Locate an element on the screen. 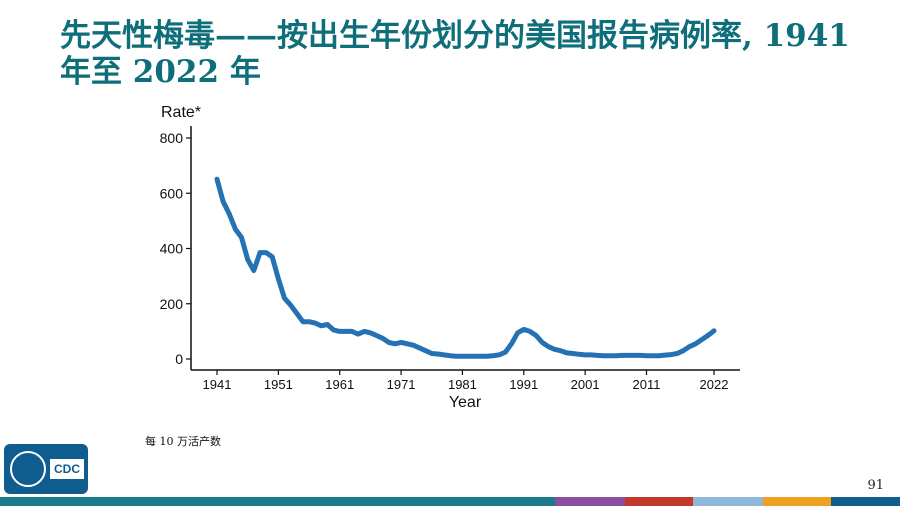  cdc-logo-text: CDC is located at coordinates (67, 469).